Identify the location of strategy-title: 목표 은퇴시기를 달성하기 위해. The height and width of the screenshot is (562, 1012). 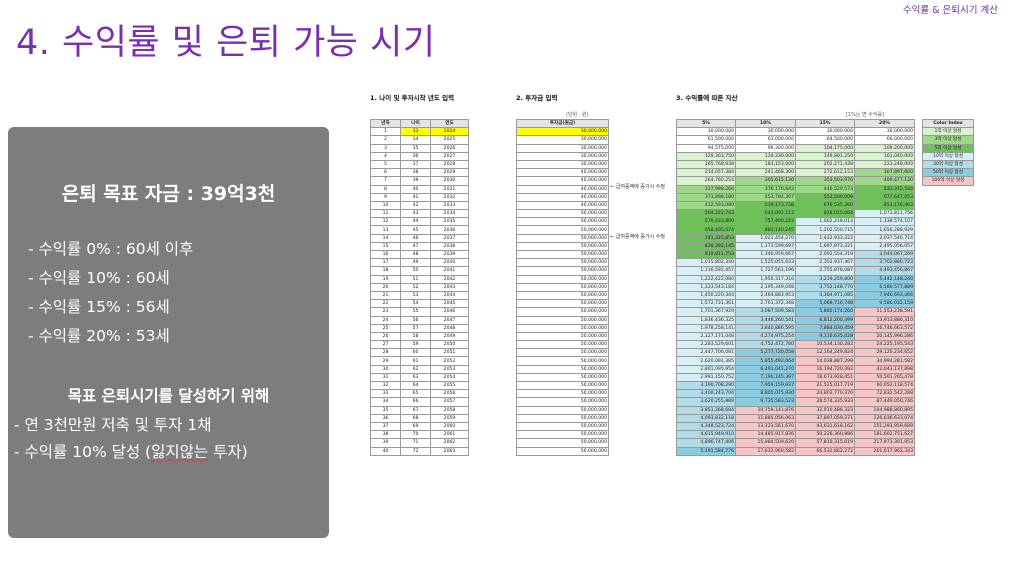
(168, 396).